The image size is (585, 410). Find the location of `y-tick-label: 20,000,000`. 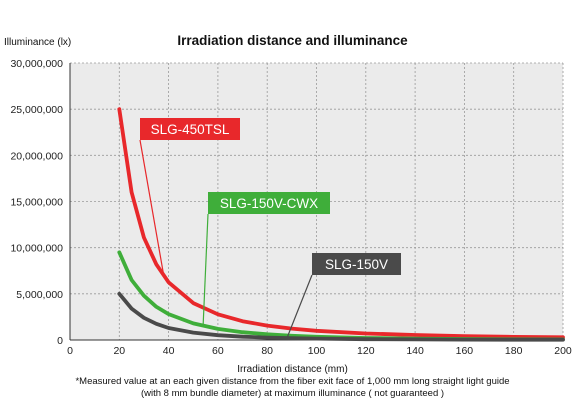

y-tick-label: 20,000,000 is located at coordinates (36, 156).